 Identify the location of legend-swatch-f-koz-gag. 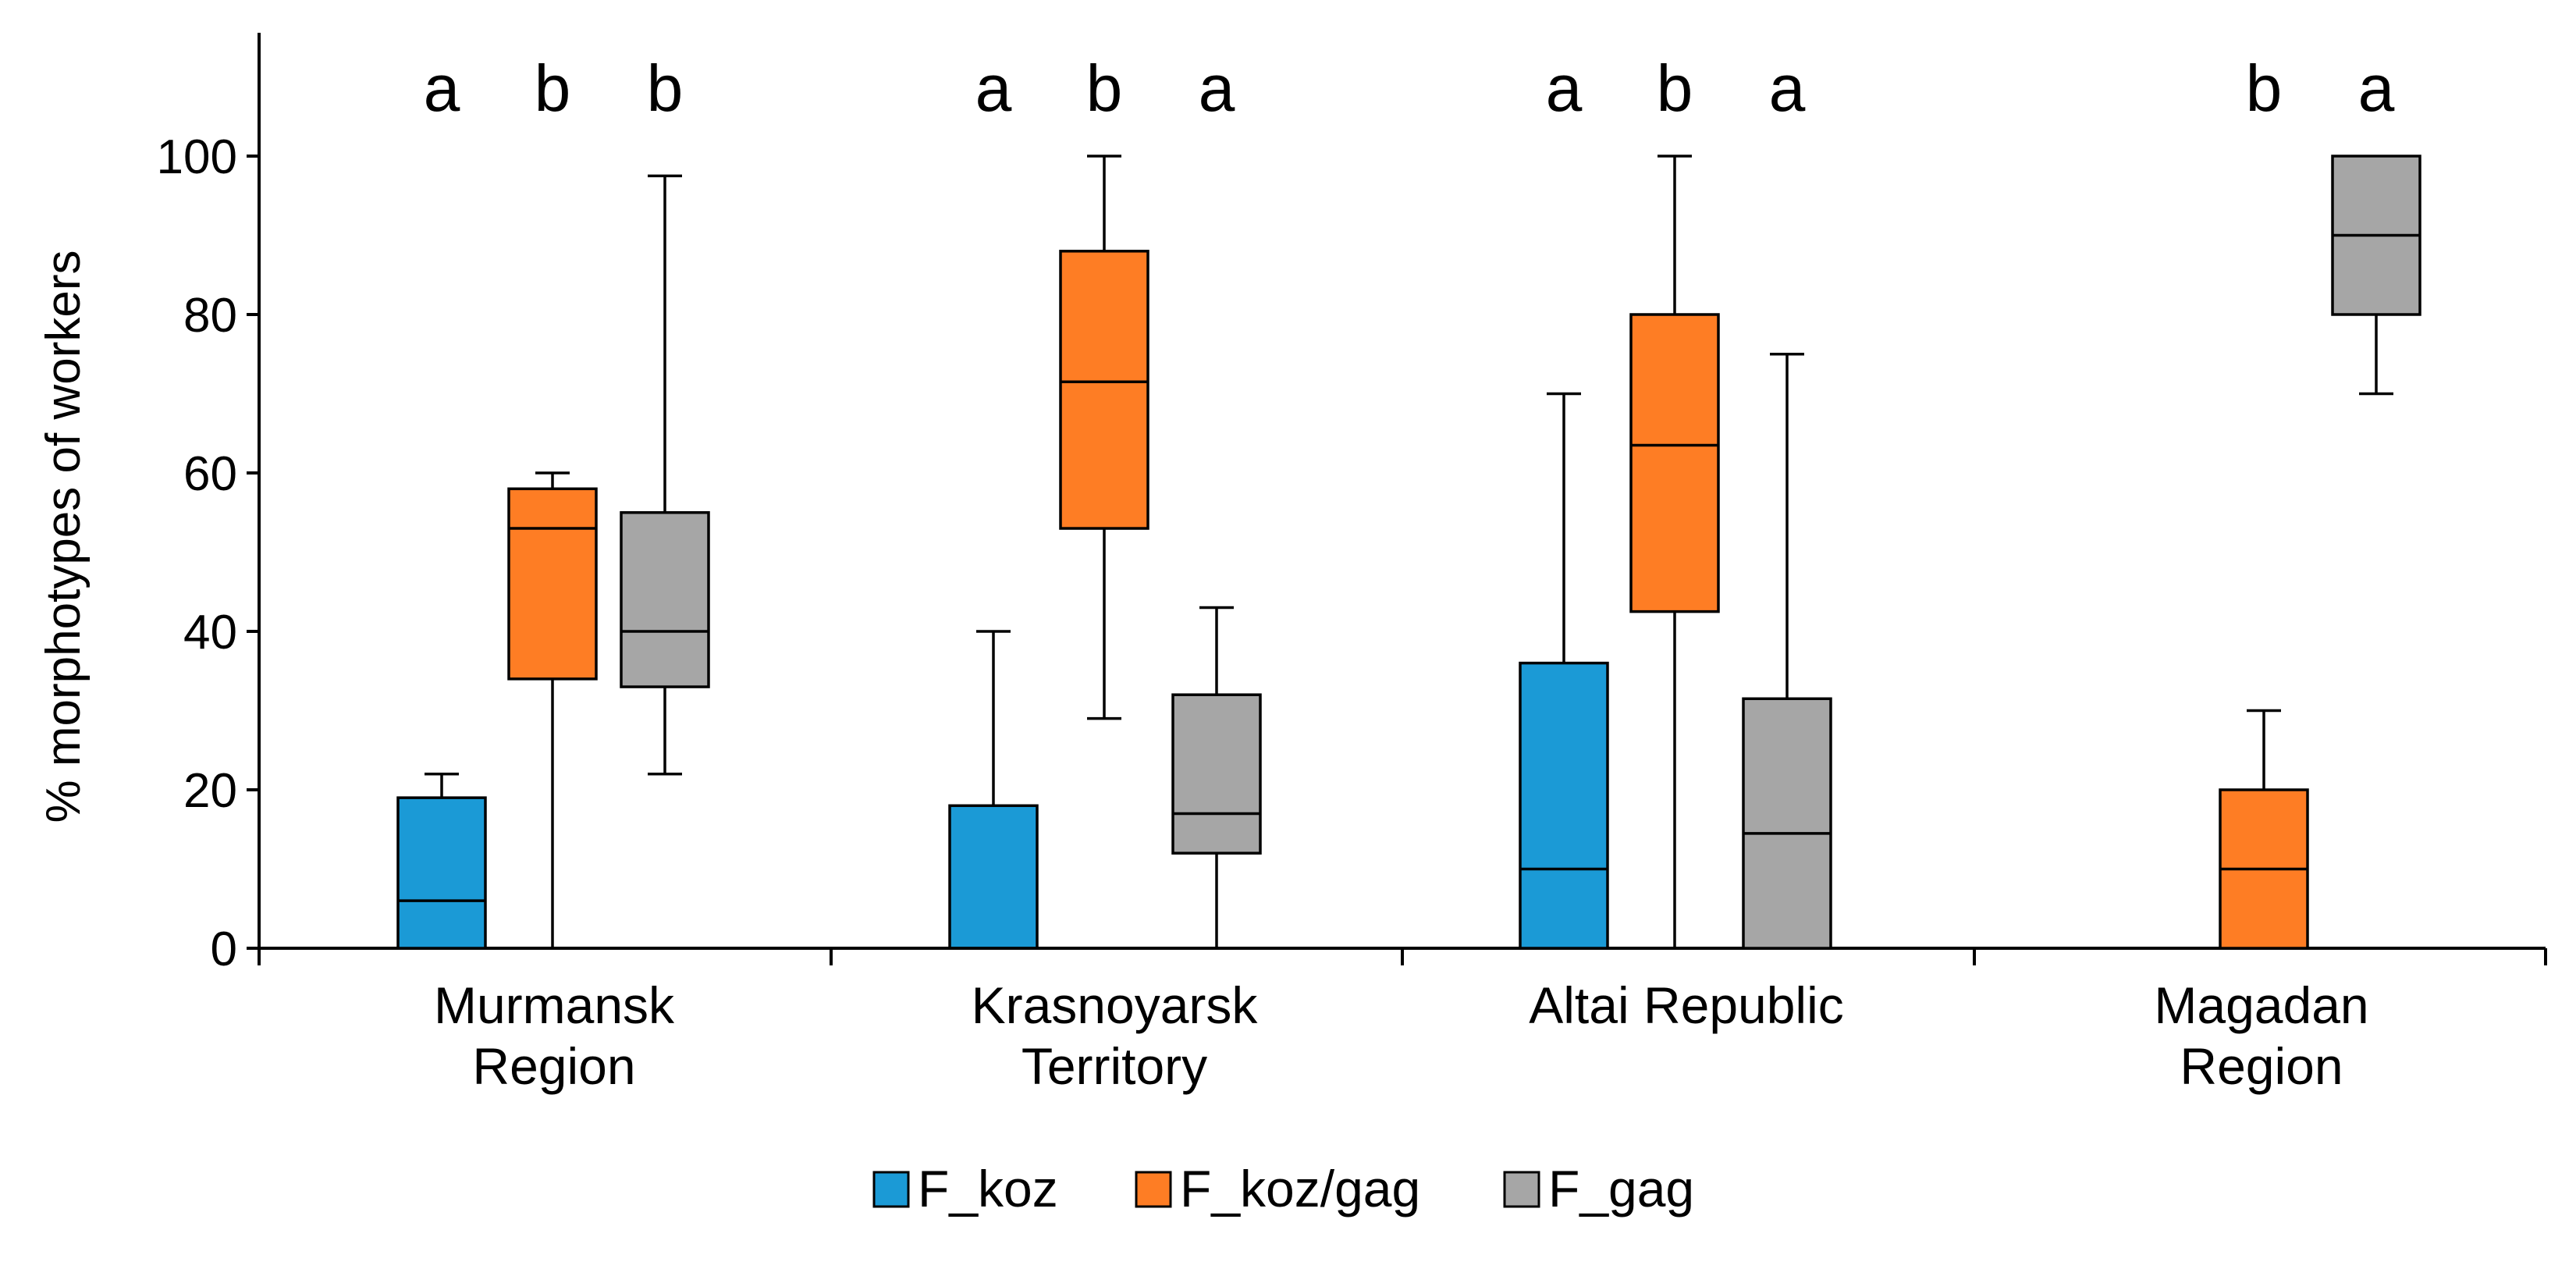
(1153, 1189).